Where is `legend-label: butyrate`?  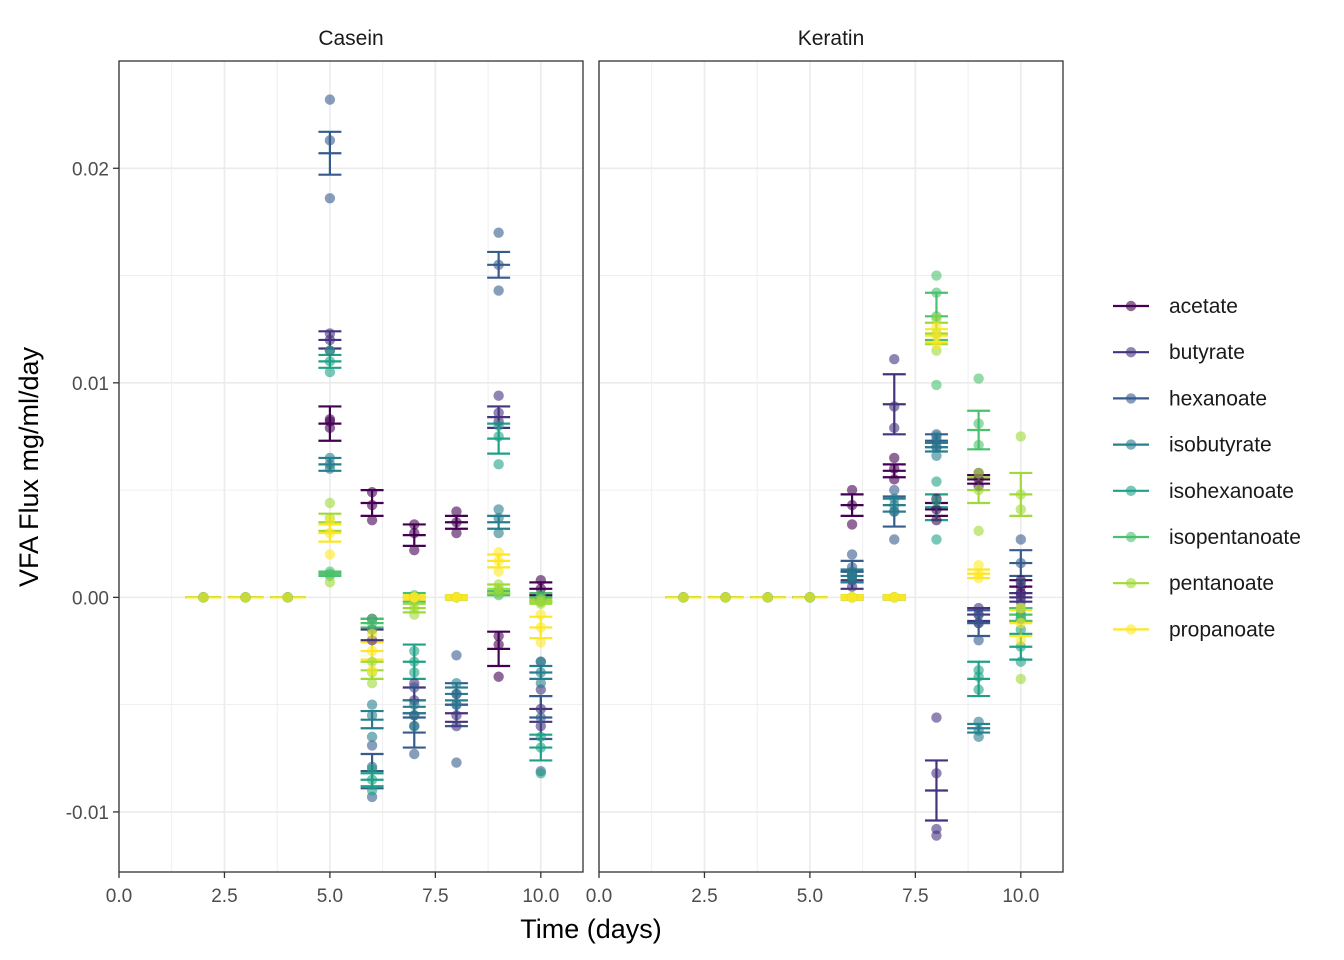
legend-label: butyrate is located at coordinates (1207, 352).